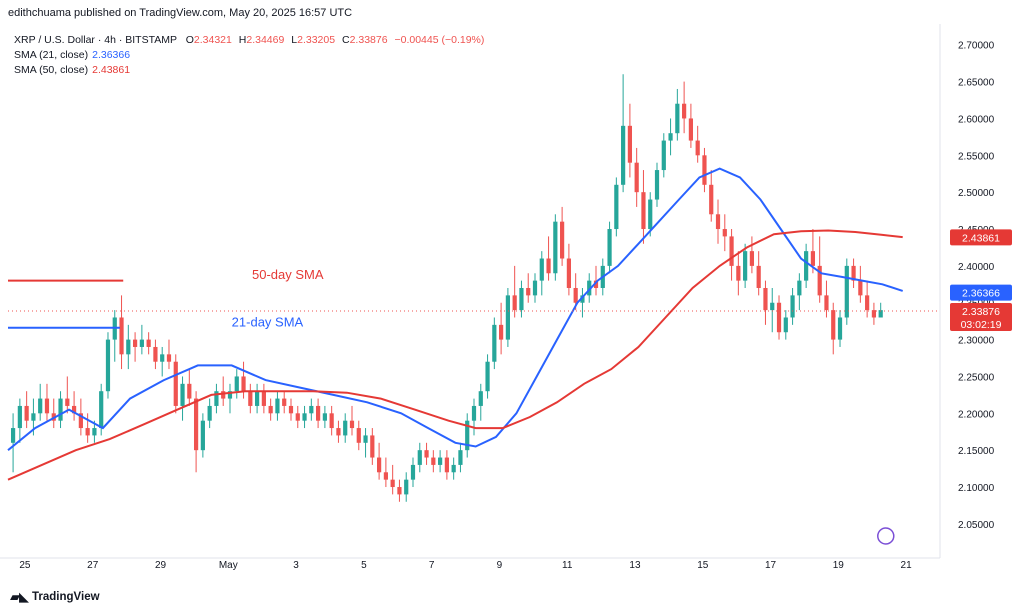 This screenshot has width=1024, height=609. Describe the element at coordinates (19, 596) in the screenshot. I see `tradingview-logo-icon: ▰◣` at that location.